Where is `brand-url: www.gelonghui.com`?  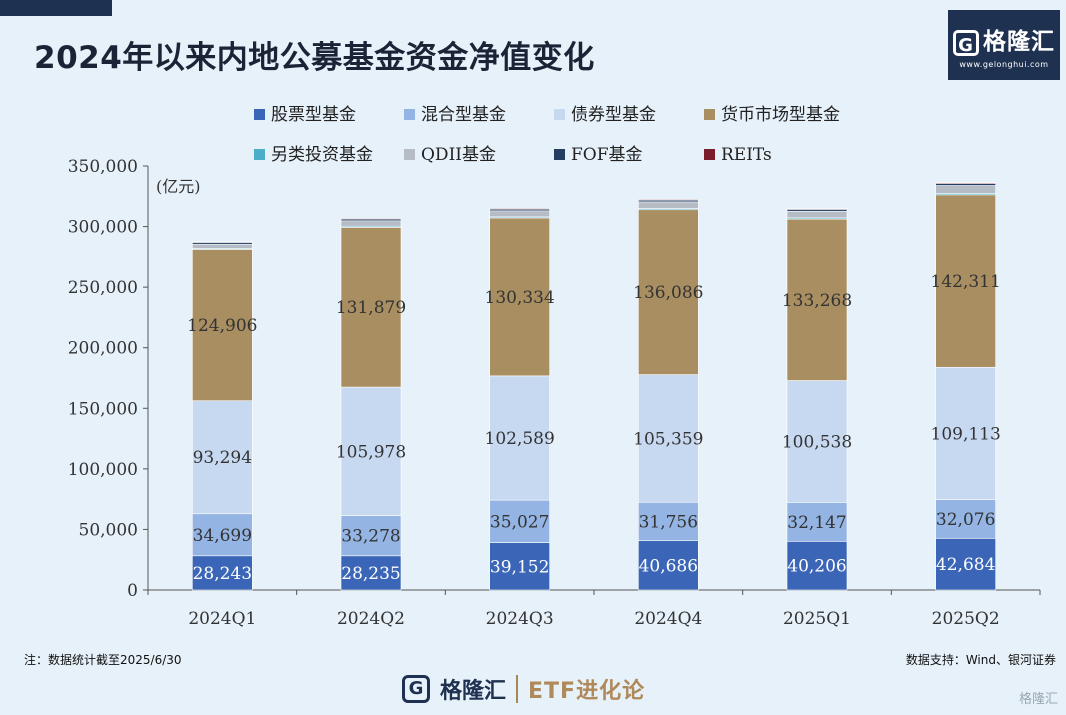
brand-url: www.gelonghui.com is located at coordinates (1004, 64).